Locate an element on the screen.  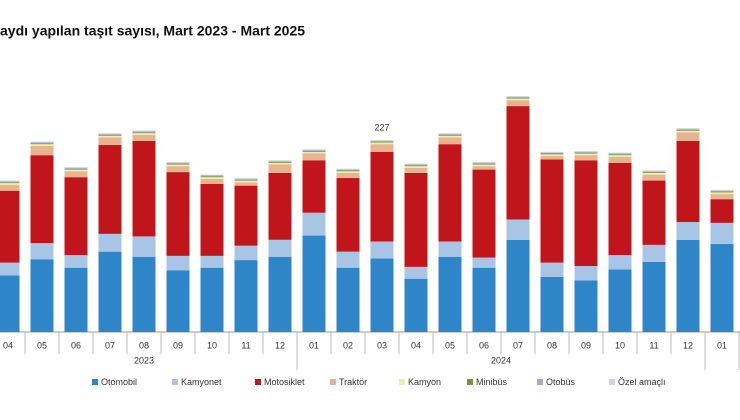
x-tick-label: 08 is located at coordinates (552, 345).